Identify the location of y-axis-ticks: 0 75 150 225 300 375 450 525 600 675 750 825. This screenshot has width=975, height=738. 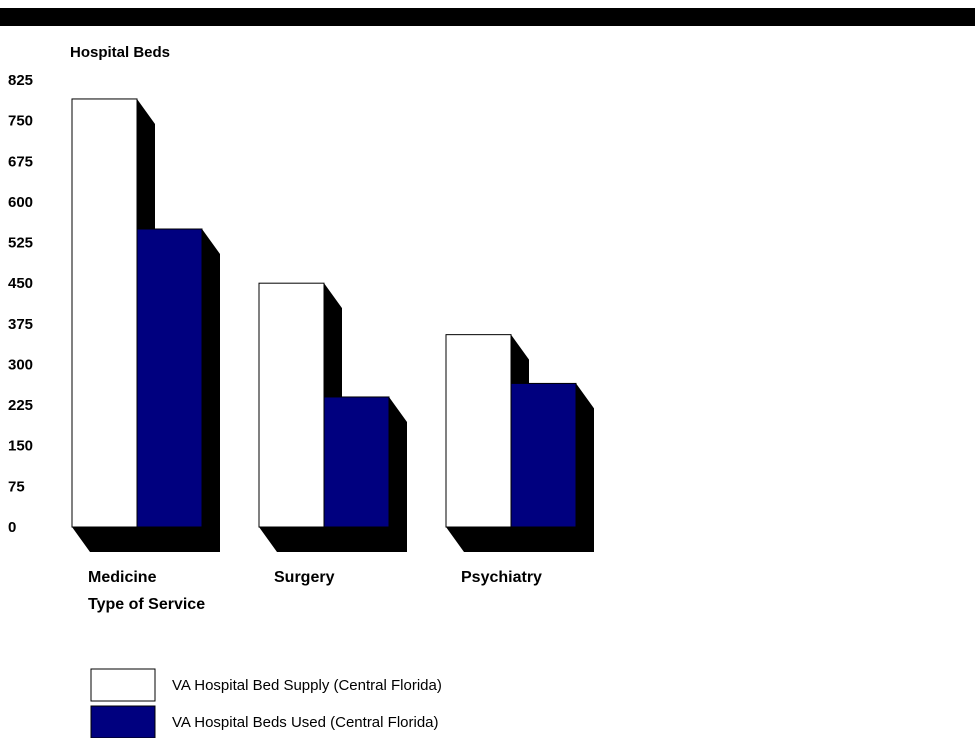
(20, 304).